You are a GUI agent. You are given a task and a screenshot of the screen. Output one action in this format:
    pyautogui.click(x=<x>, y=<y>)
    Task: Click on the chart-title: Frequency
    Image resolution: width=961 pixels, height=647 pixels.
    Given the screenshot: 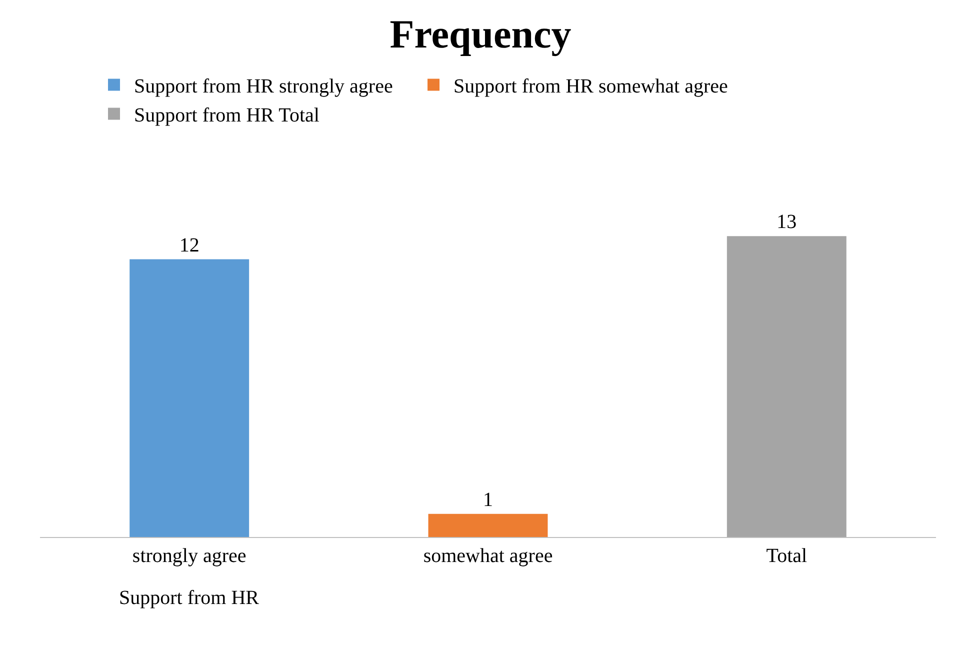 What is the action you would take?
    pyautogui.click(x=481, y=33)
    